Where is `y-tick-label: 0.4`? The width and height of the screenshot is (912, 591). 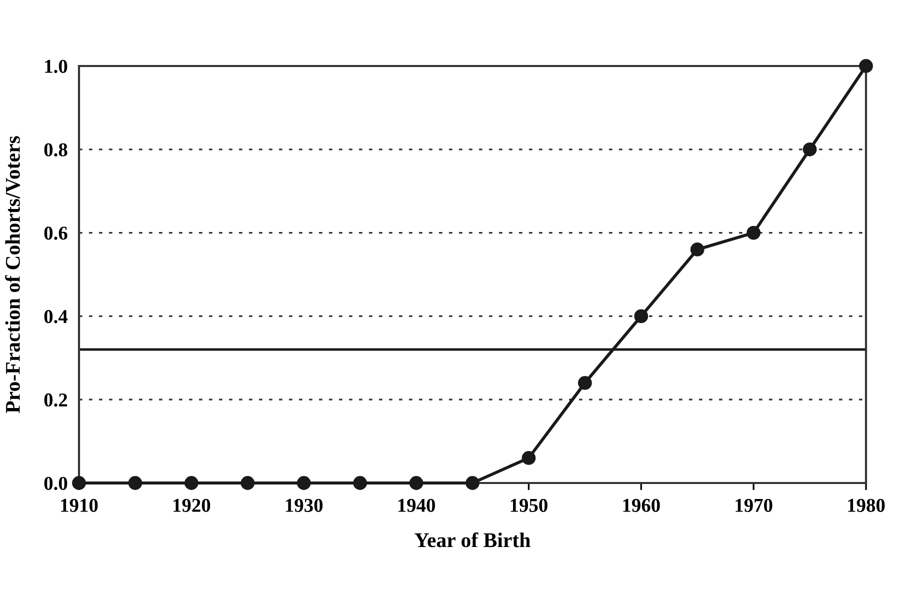 y-tick-label: 0.4 is located at coordinates (56, 317).